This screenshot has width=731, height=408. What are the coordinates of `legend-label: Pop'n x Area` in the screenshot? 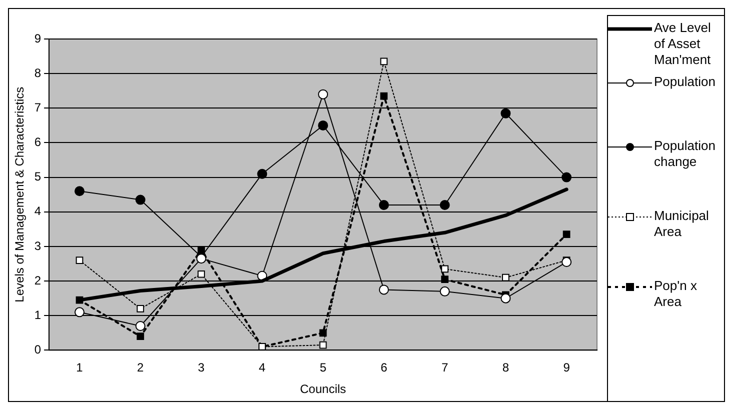 It's located at (676, 294).